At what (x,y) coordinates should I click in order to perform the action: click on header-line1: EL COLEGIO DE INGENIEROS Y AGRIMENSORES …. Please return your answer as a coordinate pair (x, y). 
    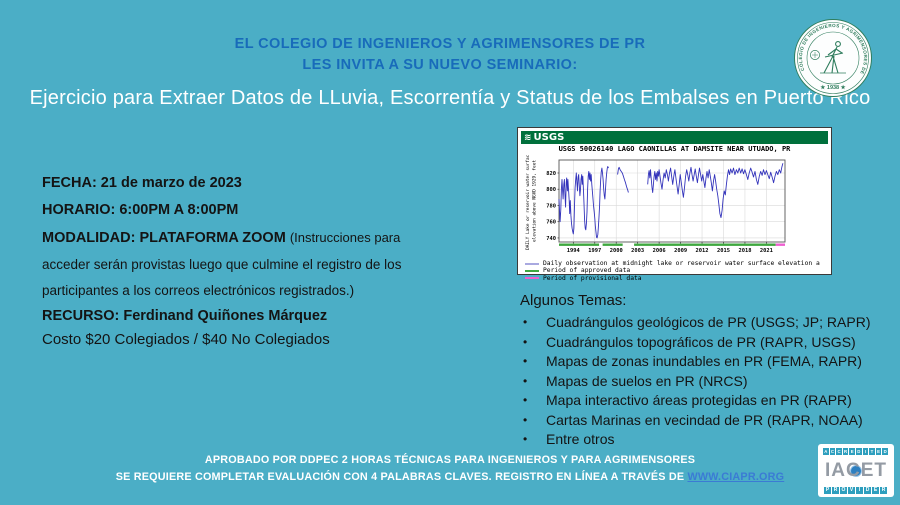
    Looking at the image, I should click on (440, 44).